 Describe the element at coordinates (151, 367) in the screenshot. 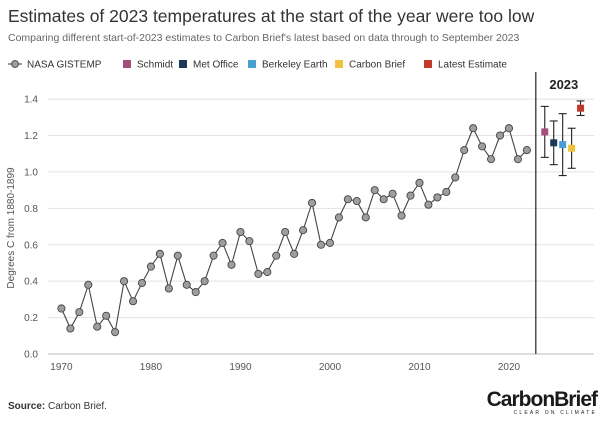

I see `x-tick-label: 1980` at that location.